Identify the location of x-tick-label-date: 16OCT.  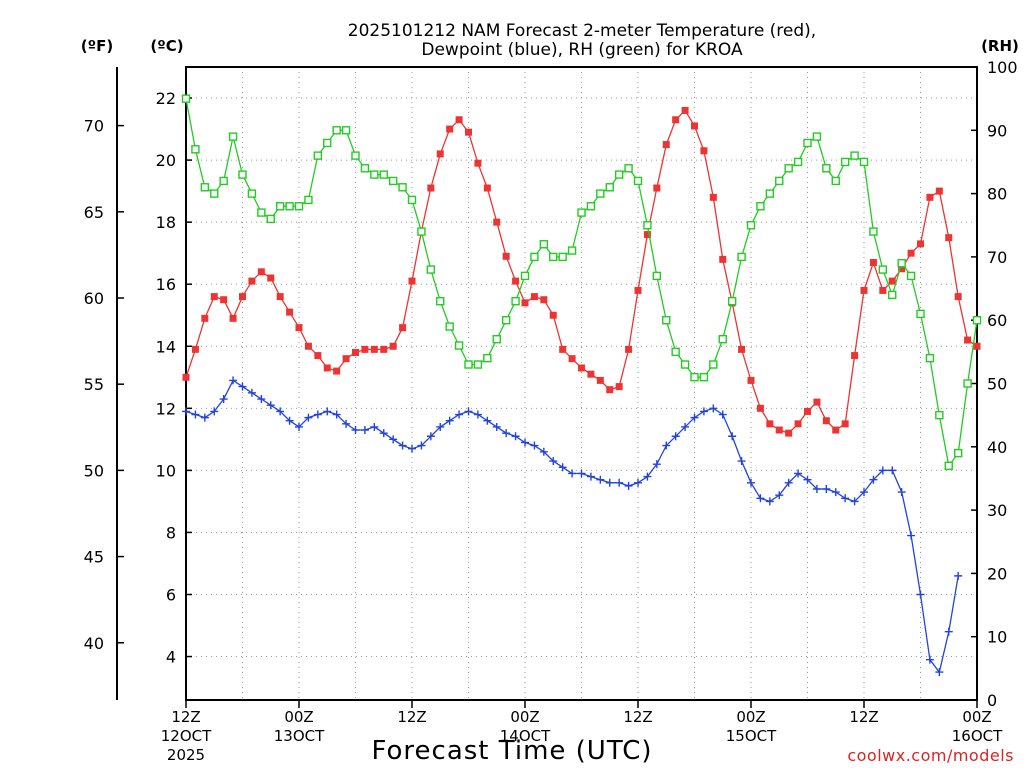
(977, 736).